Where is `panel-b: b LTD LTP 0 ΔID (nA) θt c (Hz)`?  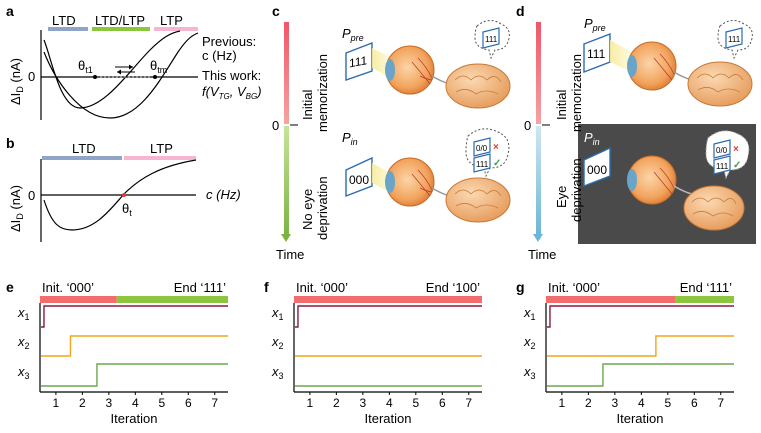
panel-b: b LTD LTP 0 ΔID (nA) θt c (Hz) is located at coordinates (123, 188).